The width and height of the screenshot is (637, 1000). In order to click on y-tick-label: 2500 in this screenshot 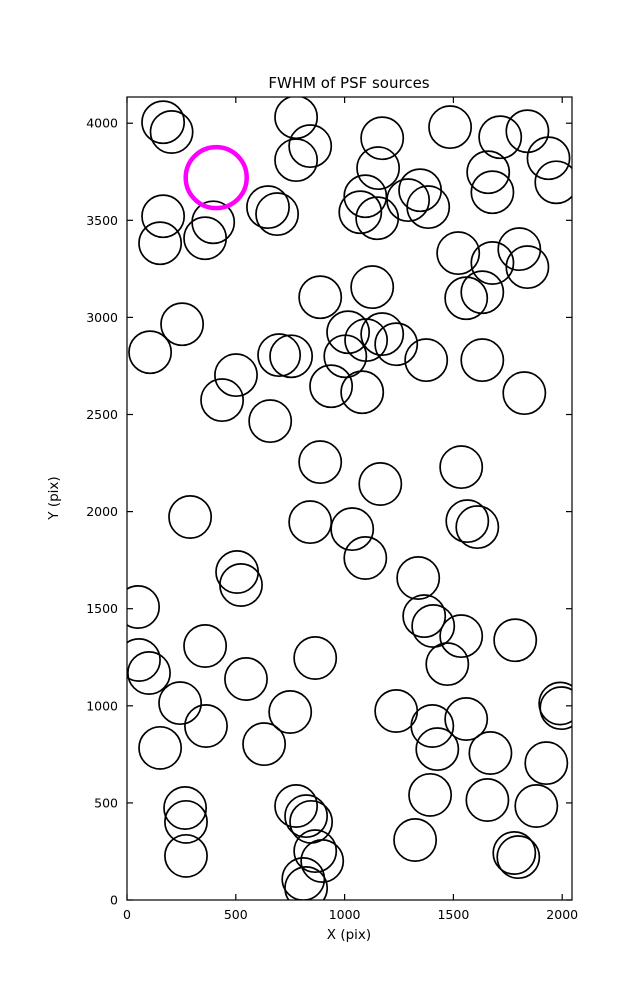, I will do `click(102, 414)`.